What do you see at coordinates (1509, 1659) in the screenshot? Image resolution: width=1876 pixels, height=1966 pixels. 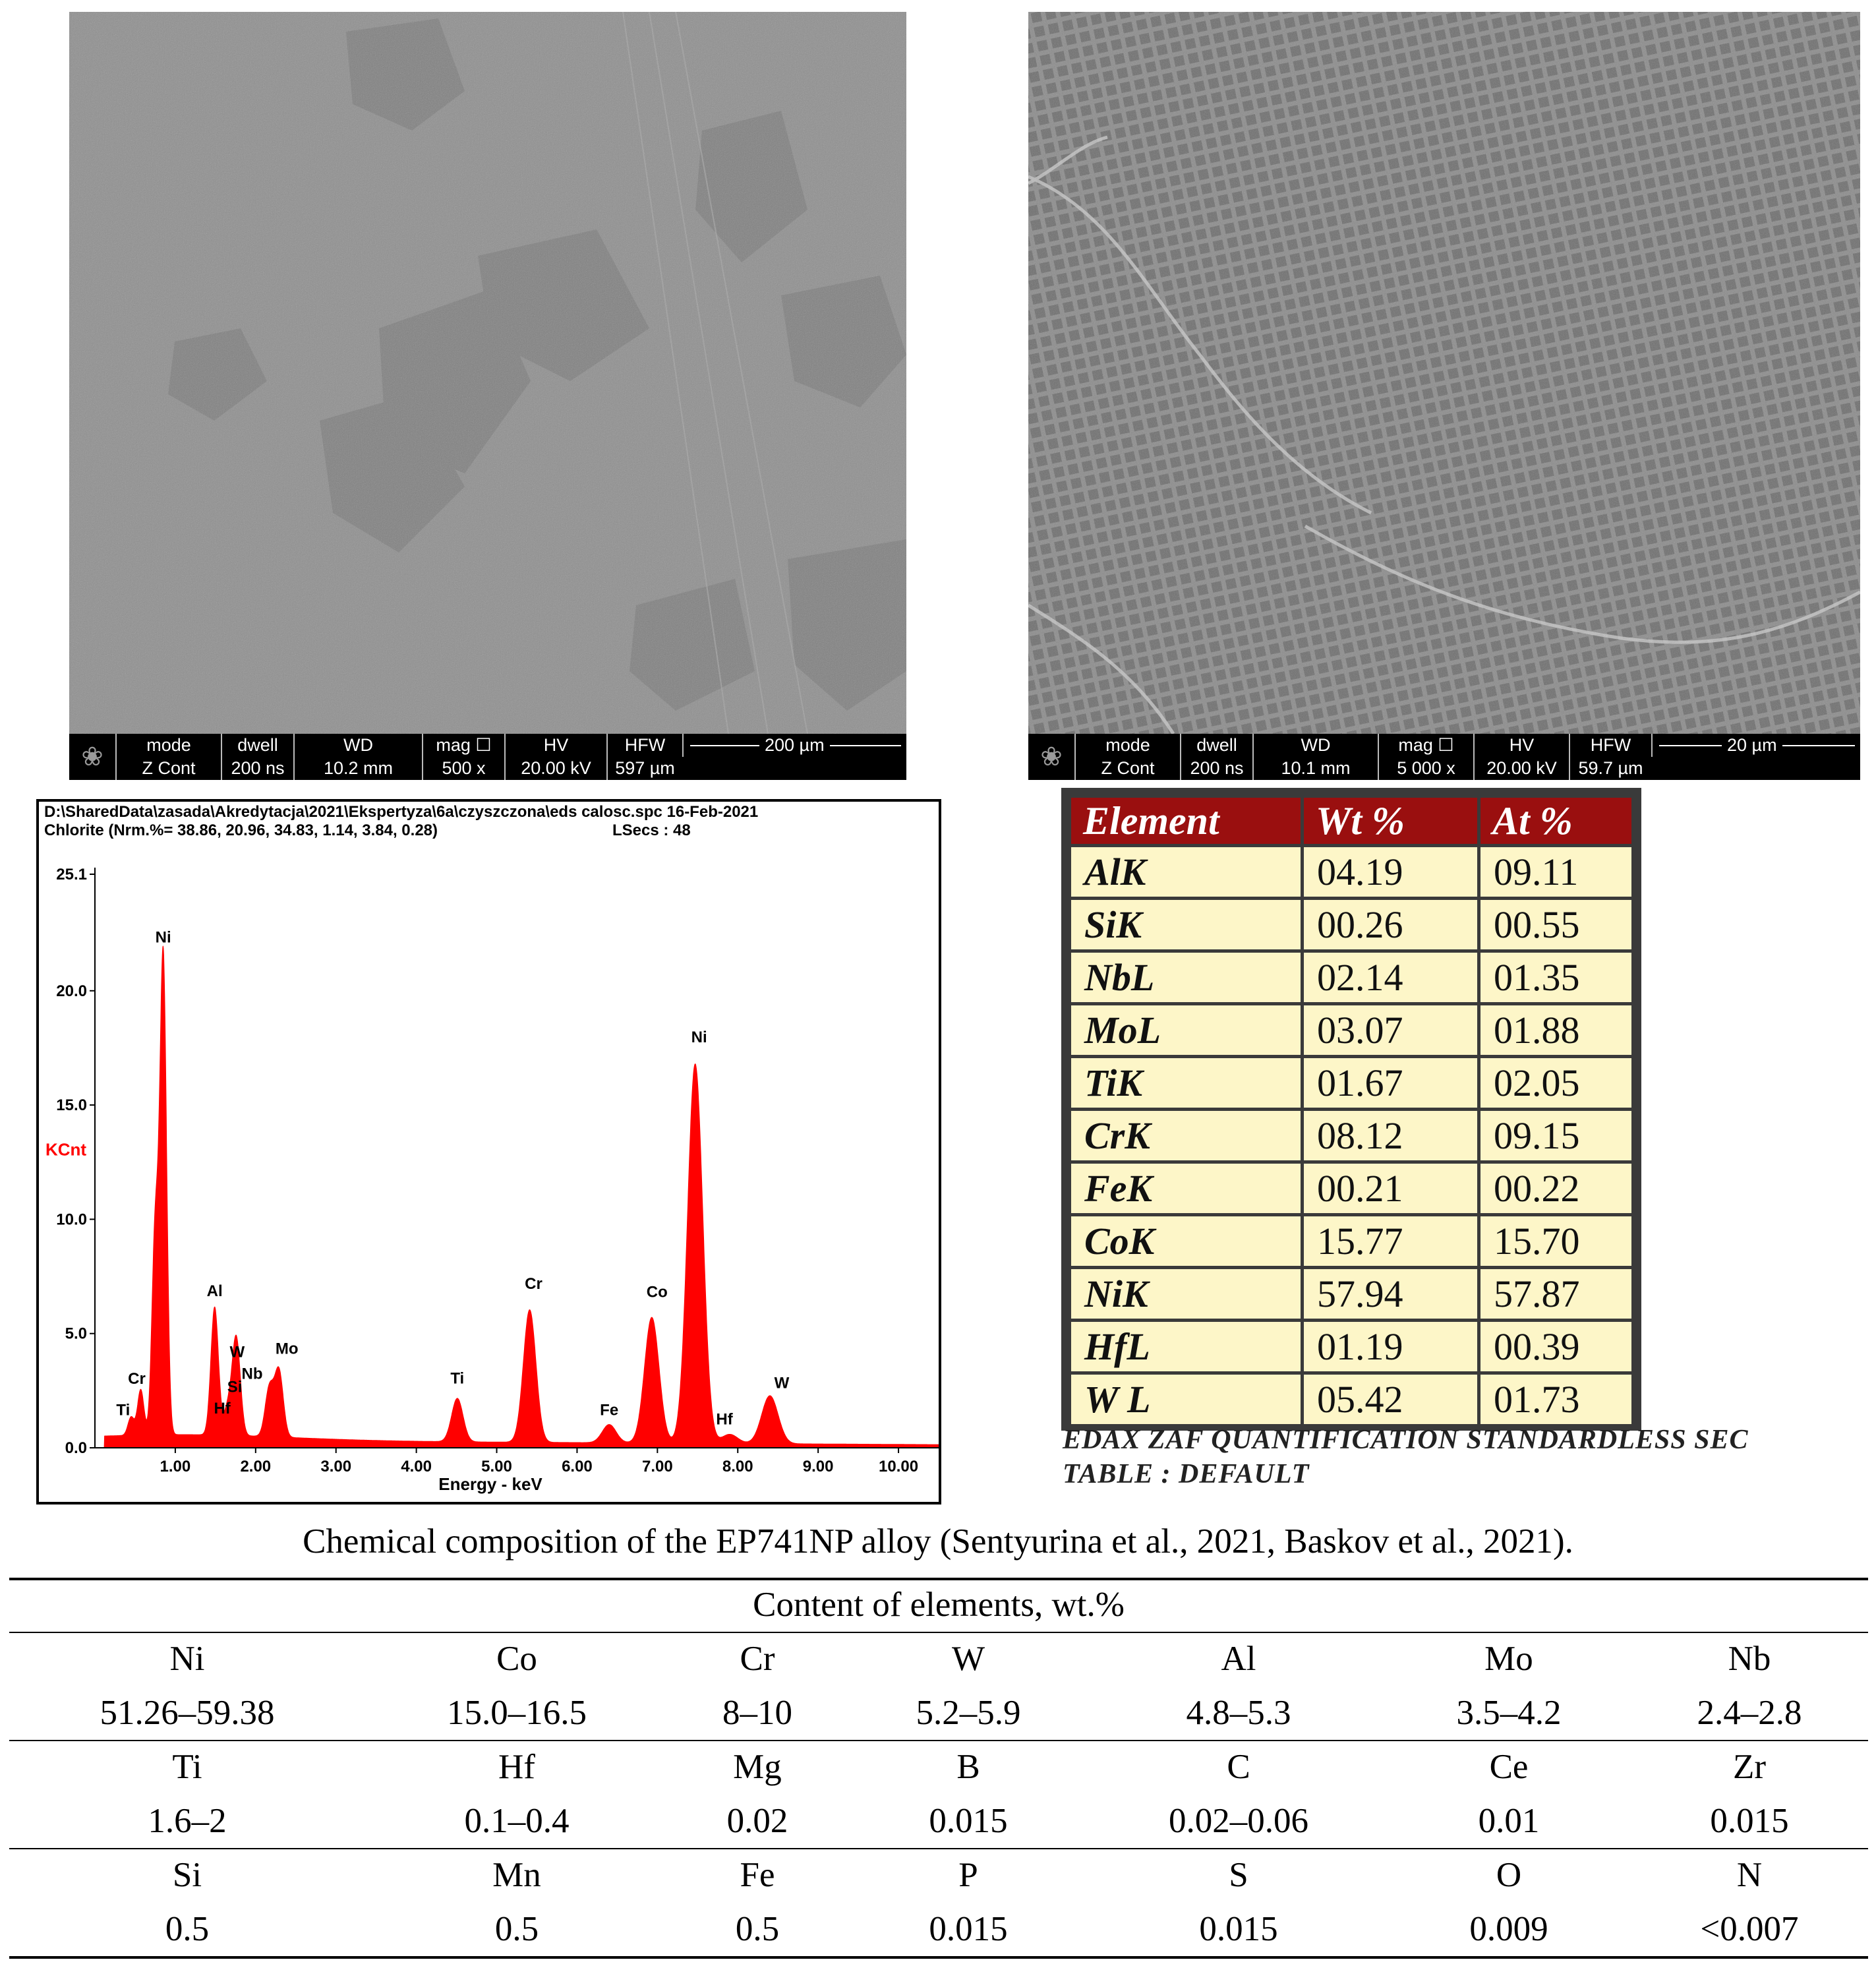 I see `element-symbol: Mo` at bounding box center [1509, 1659].